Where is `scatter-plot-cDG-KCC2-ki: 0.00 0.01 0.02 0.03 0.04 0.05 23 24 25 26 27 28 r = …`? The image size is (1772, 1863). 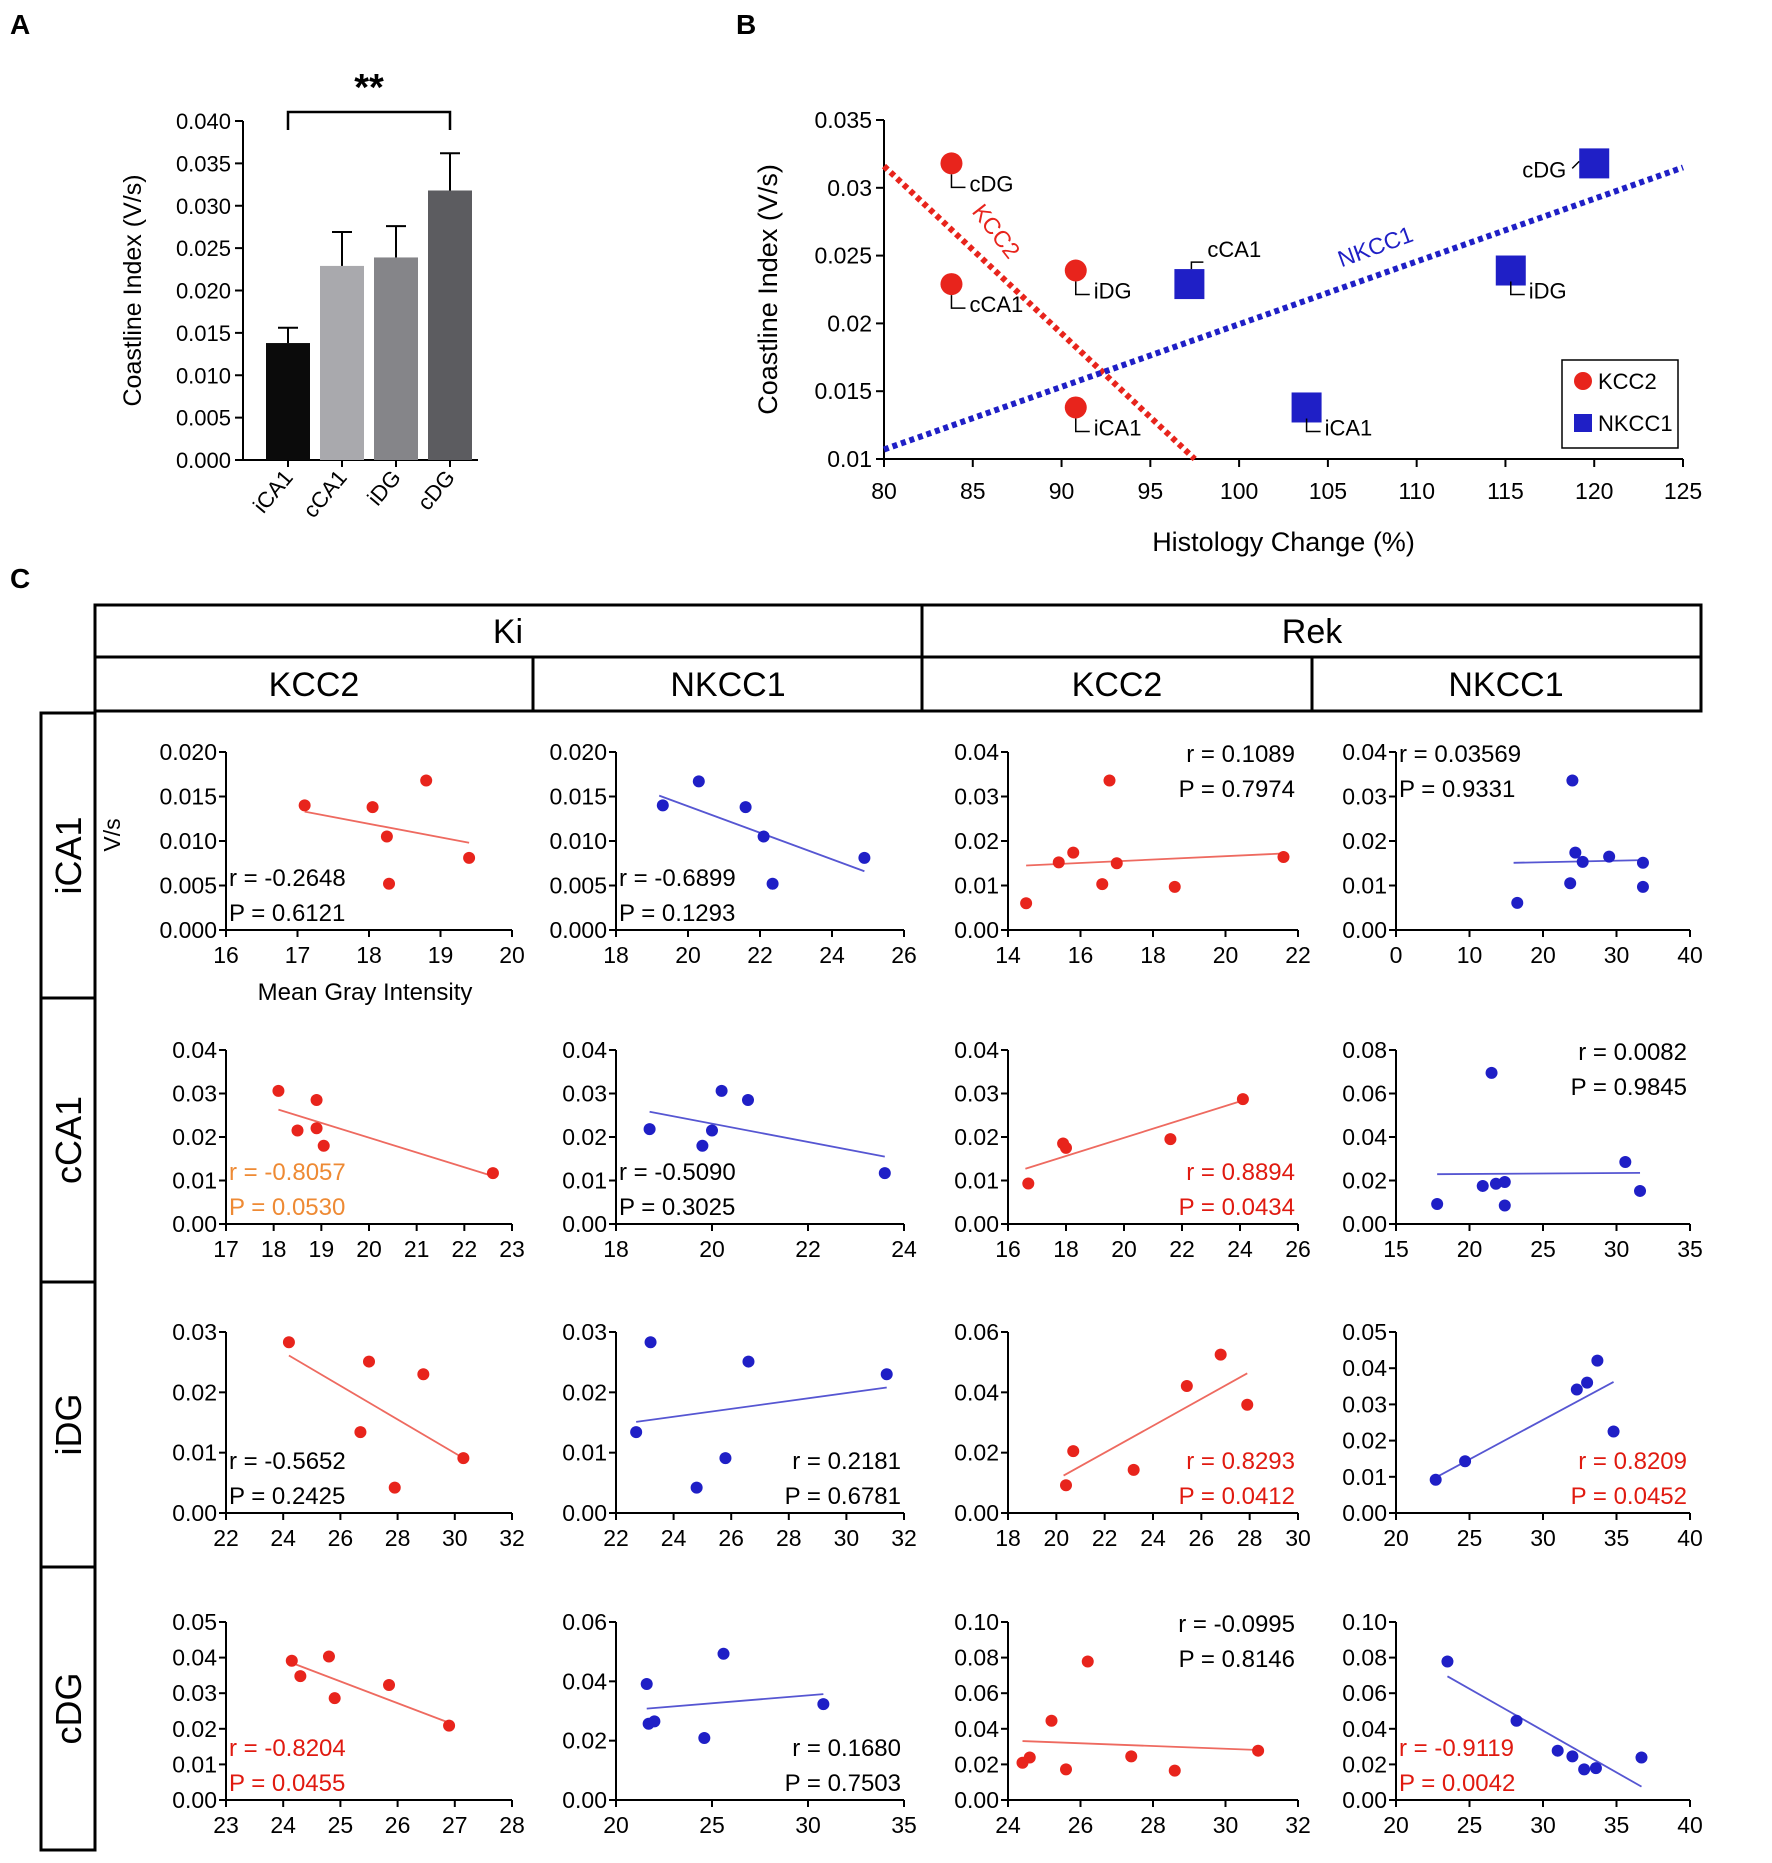 scatter-plot-cDG-KCC2-ki: 0.00 0.01 0.02 0.03 0.04 0.05 23 24 25 26 27 28 r = … is located at coordinates (348, 1723).